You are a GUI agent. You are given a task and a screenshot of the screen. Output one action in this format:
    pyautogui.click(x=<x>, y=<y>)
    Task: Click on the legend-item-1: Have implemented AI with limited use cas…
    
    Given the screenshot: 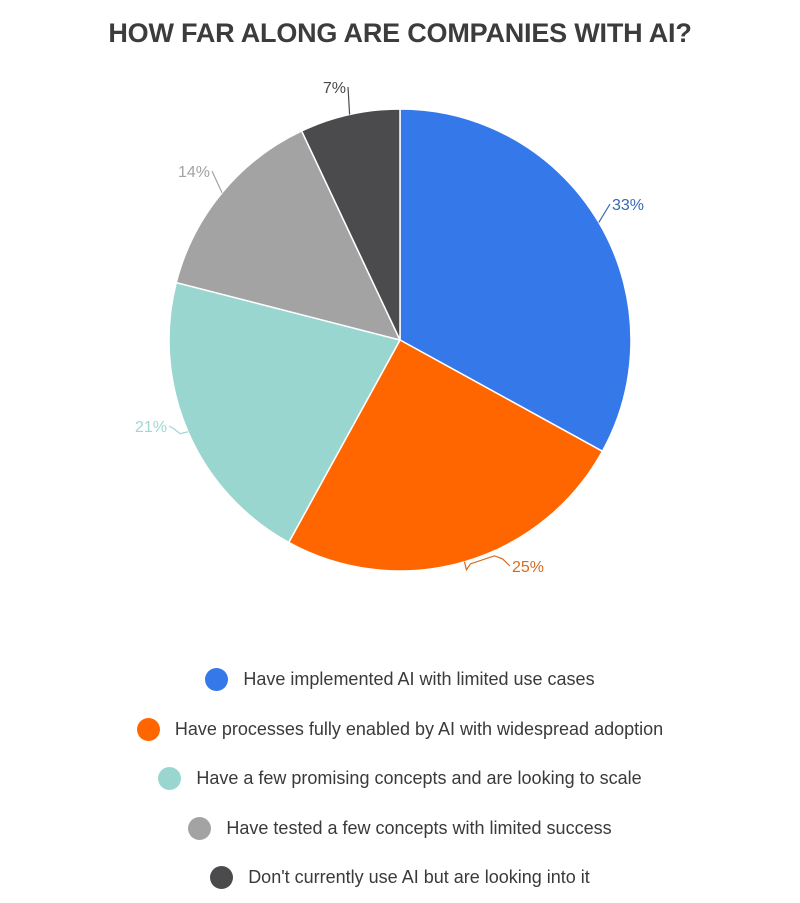 What is the action you would take?
    pyautogui.click(x=400, y=680)
    